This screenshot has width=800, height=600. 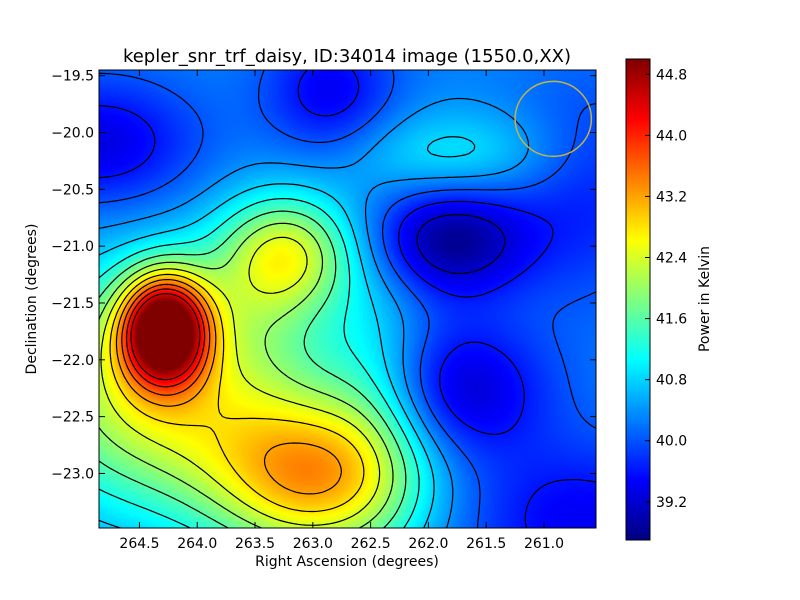 I want to click on x-tick-label: 264.5, so click(x=139, y=544).